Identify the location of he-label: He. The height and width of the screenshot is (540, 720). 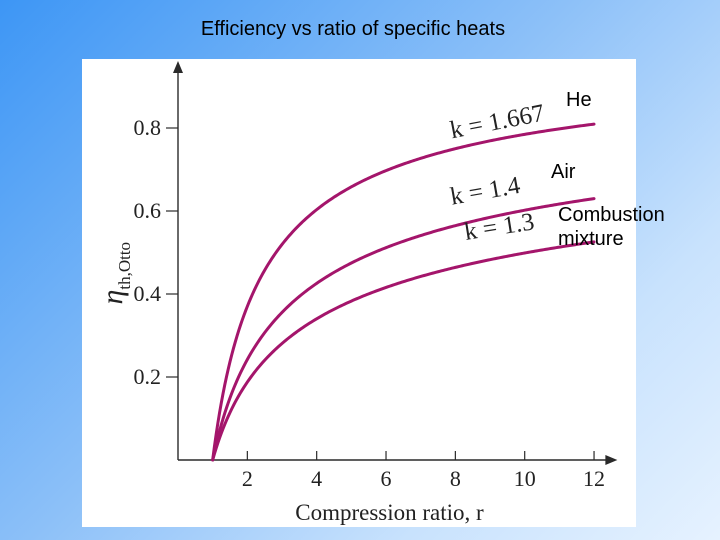
(579, 100).